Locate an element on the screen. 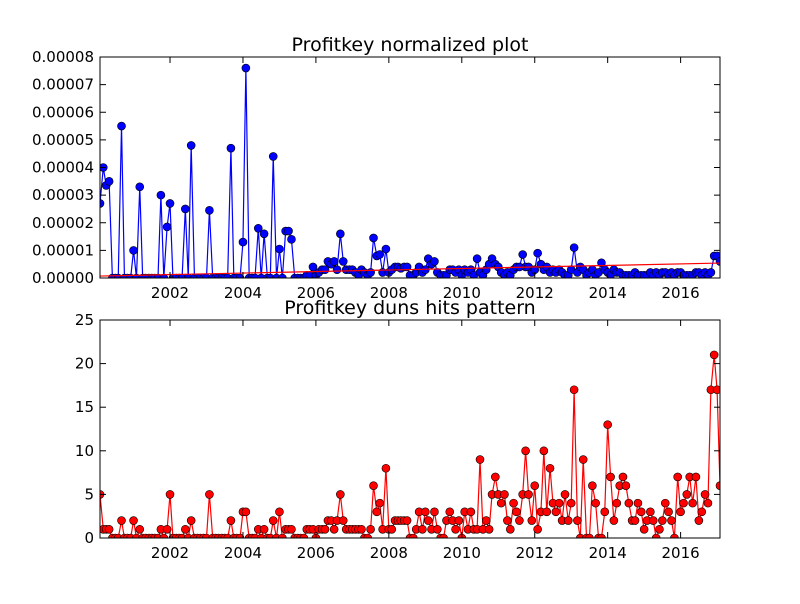  y-tick-label: 0.00005 is located at coordinates (63, 140).